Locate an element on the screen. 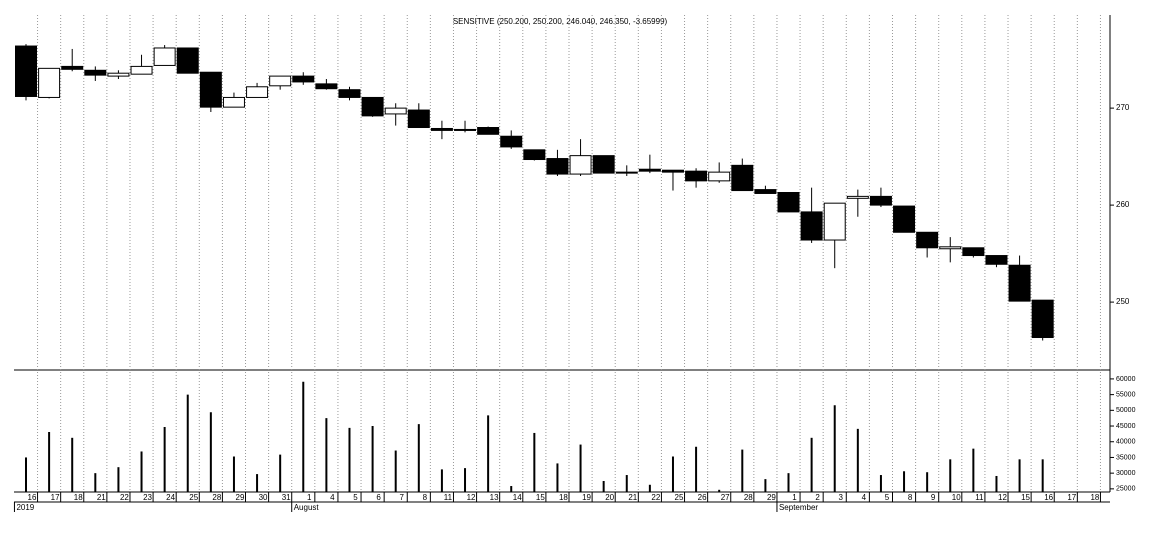 Image resolution: width=1158 pixels, height=534 pixels. x-tick-label: 14 is located at coordinates (517, 497).